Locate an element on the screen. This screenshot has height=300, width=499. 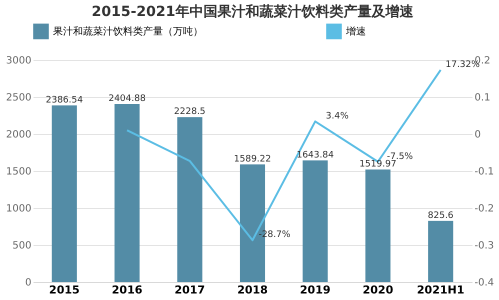
y-tick-label: 3000 is located at coordinates (19, 61).